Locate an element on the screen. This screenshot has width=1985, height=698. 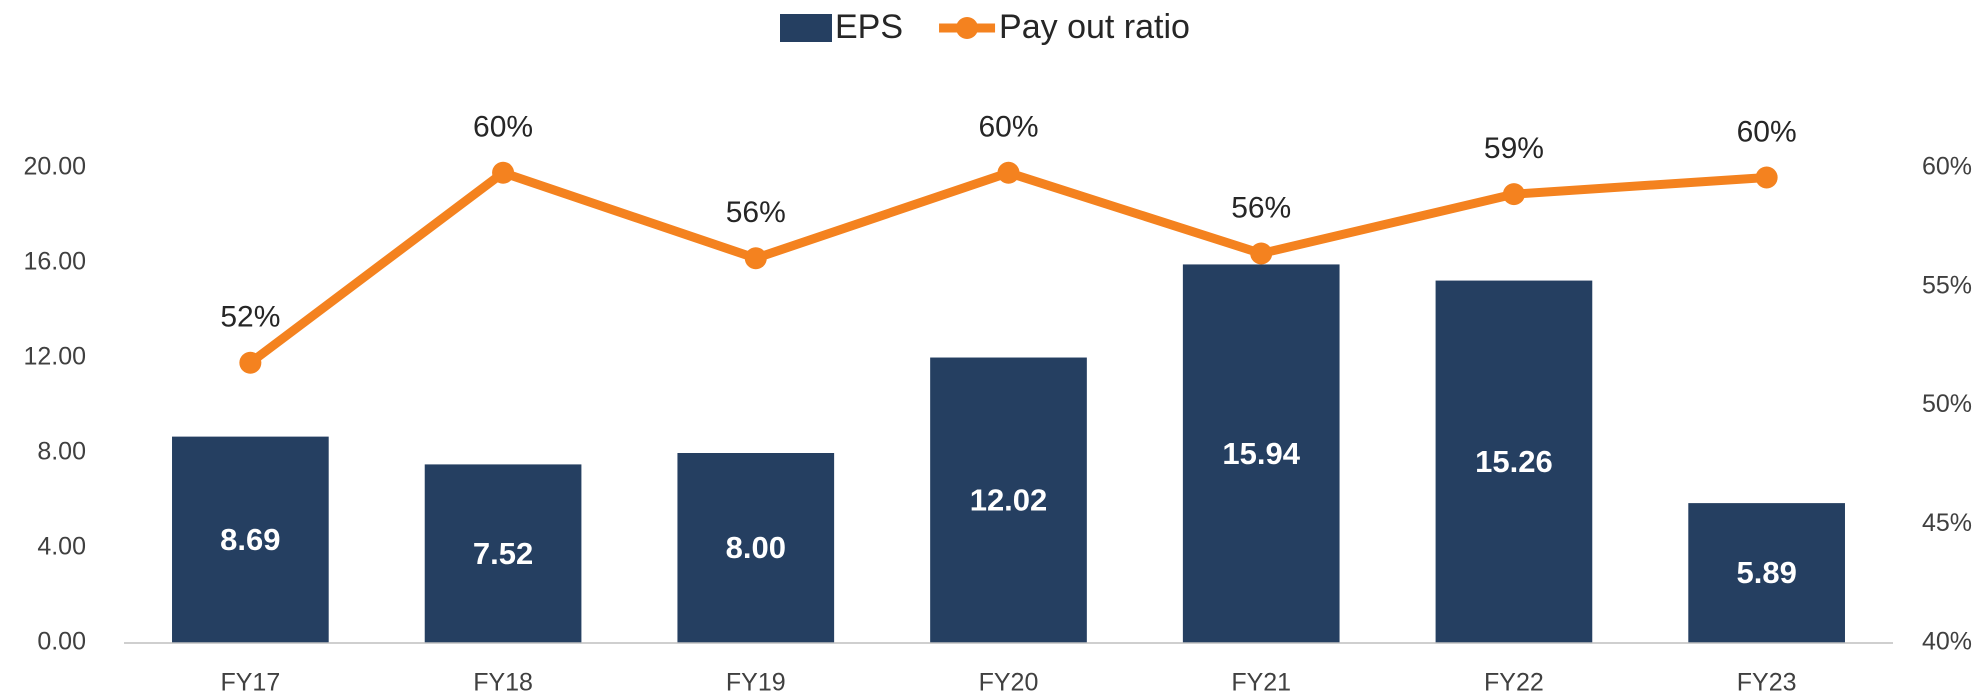
bar-value-label: 7.52 is located at coordinates (503, 553).